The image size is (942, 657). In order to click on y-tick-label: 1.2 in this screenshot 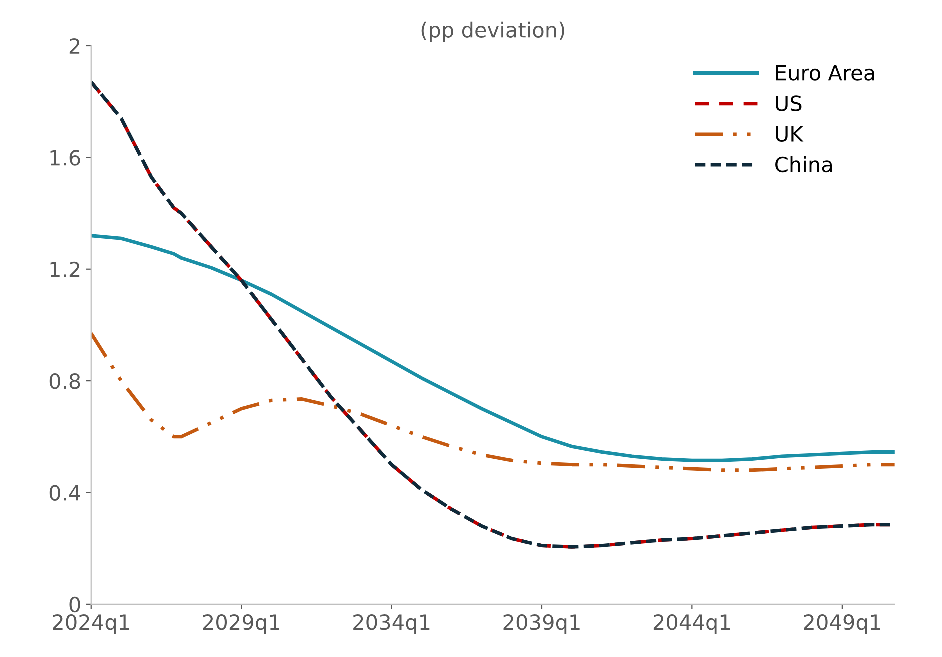, I will do `click(65, 270)`.